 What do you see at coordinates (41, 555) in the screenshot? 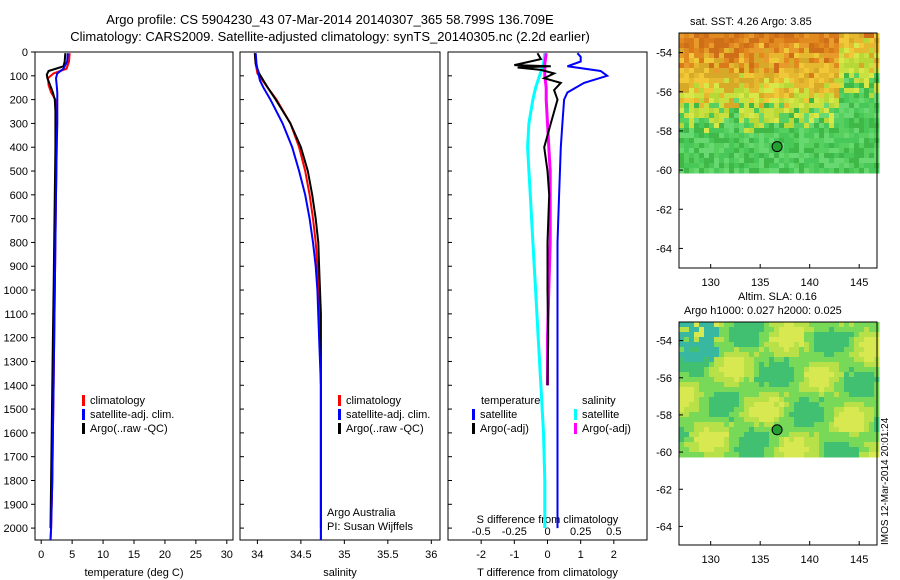
I see `temperature-x-tick-label: 0` at bounding box center [41, 555].